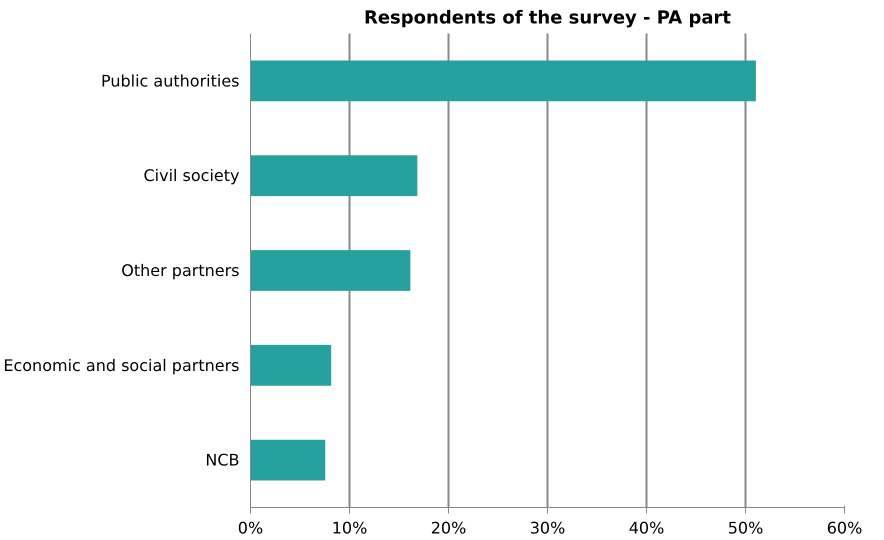 The height and width of the screenshot is (540, 884). Describe the element at coordinates (350, 528) in the screenshot. I see `x-tick-label: 10%` at that location.